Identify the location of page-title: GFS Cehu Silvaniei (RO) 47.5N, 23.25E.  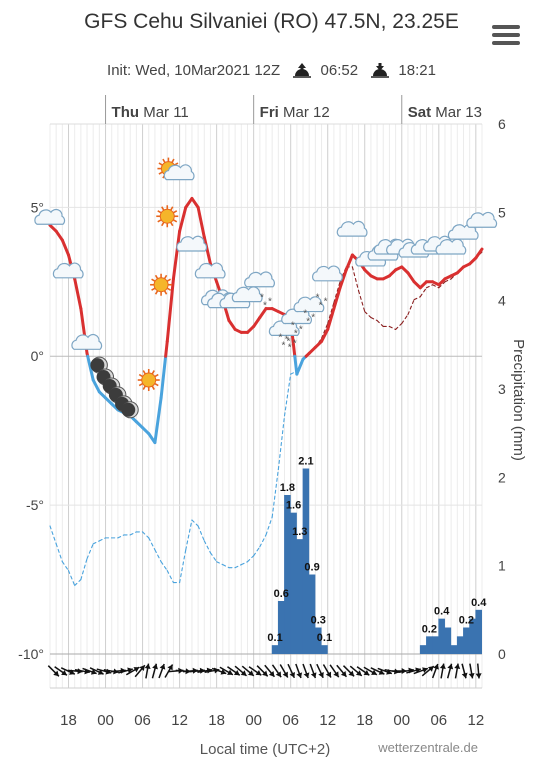
(271, 21).